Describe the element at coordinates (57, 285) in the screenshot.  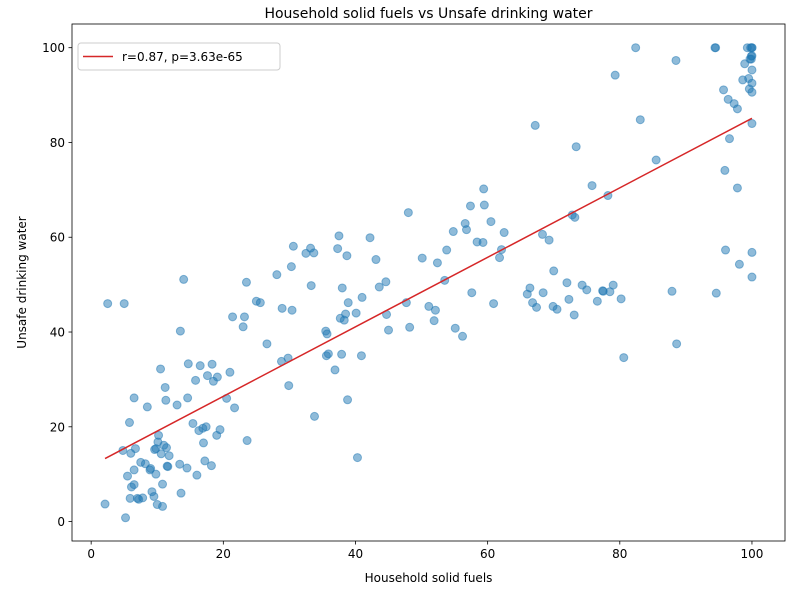
I see `y-axis-ticks: 0 20 40 60 80 100` at that location.